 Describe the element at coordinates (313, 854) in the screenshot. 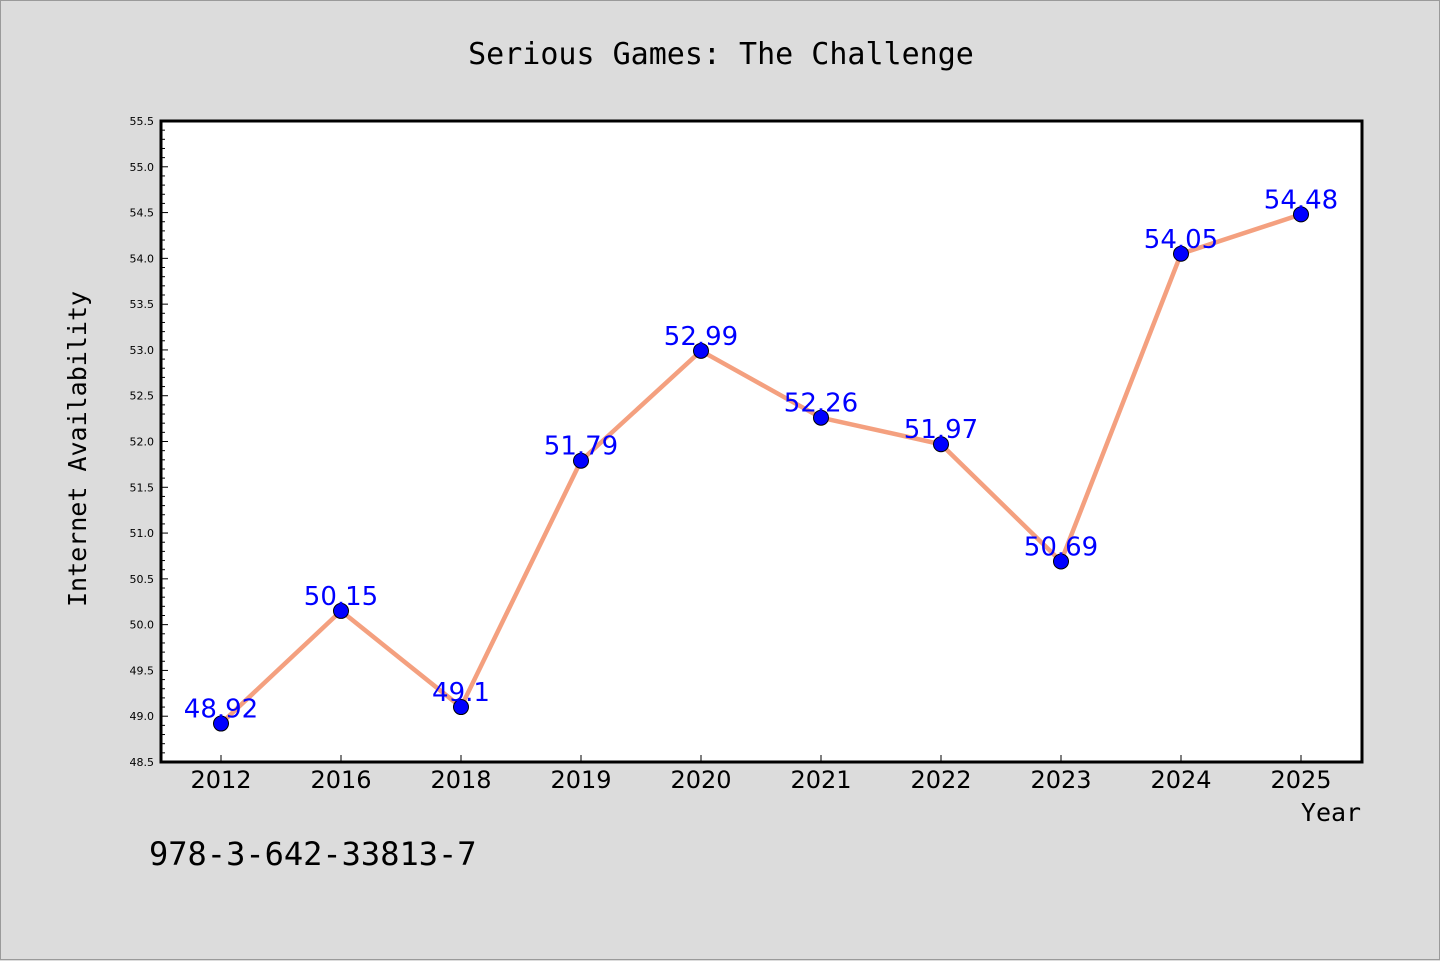

I see `footnote: 978-3-642-33813-7` at that location.